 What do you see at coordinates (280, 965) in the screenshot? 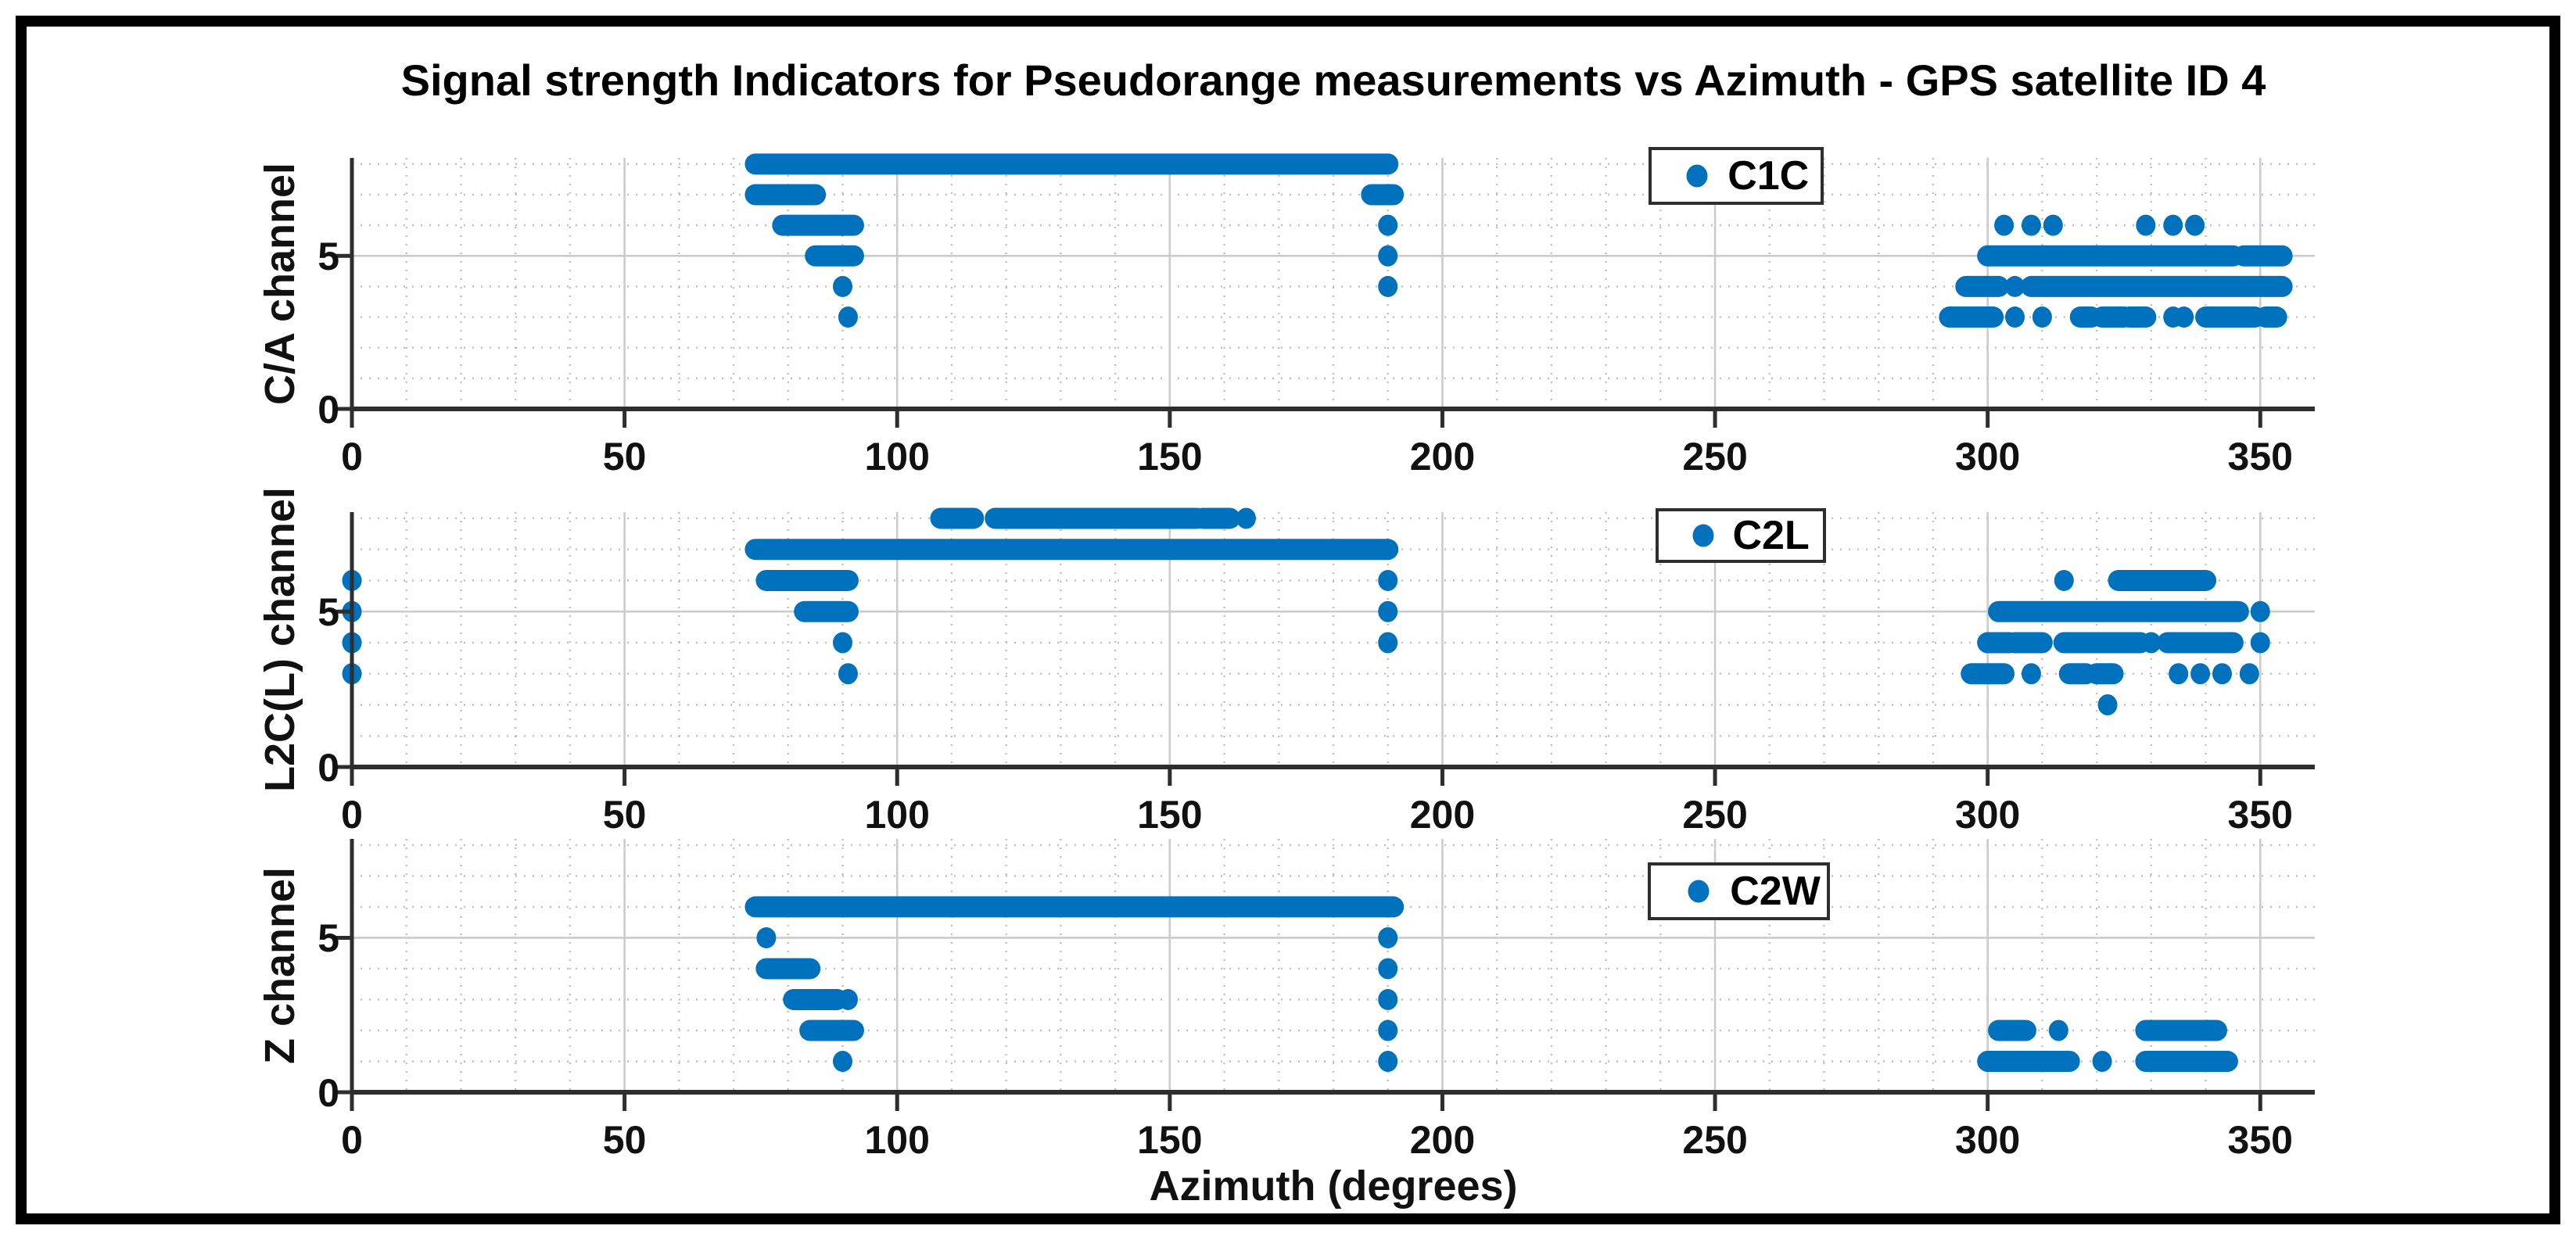
I see `y-axis-label-z-channel: Z channel` at bounding box center [280, 965].